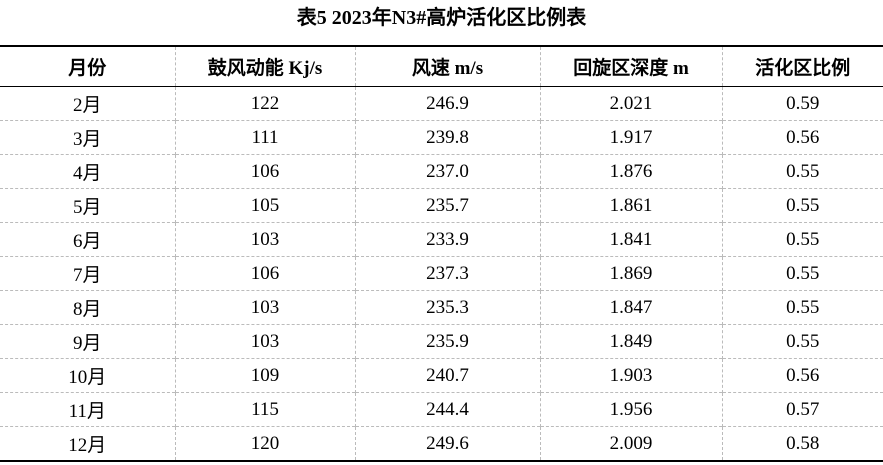 Image resolution: width=883 pixels, height=465 pixels. What do you see at coordinates (87, 137) in the screenshot?
I see `table-cell: 3月` at bounding box center [87, 137].